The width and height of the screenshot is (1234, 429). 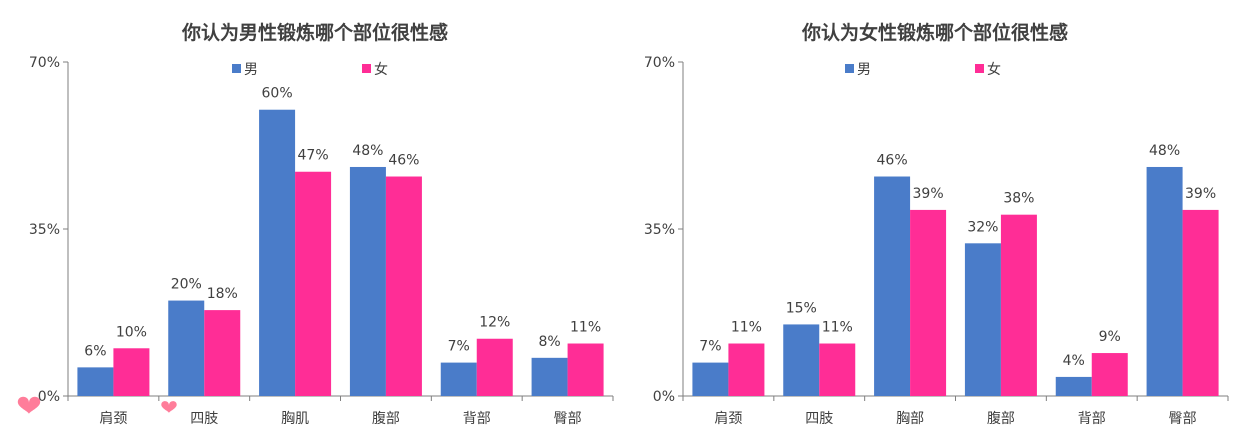 I want to click on data-label: 6%, so click(x=95, y=351).